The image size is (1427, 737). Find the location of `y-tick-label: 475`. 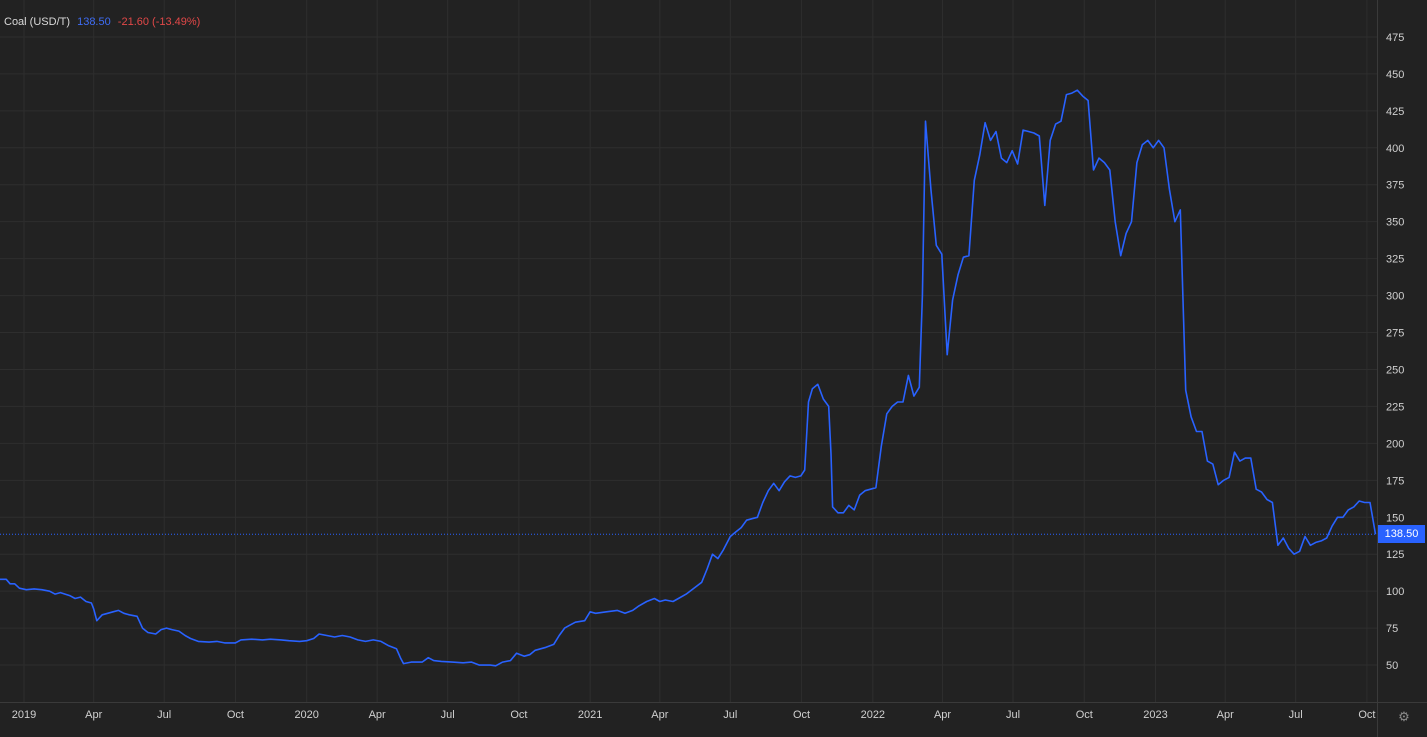

y-tick-label: 475 is located at coordinates (1395, 38).